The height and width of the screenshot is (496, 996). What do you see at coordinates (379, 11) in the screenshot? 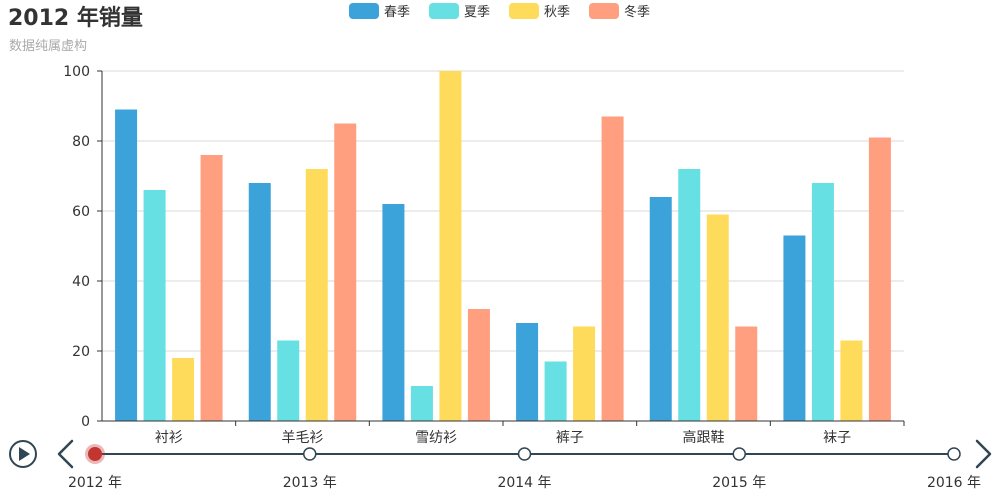
I see `legend-item: 春季` at bounding box center [379, 11].